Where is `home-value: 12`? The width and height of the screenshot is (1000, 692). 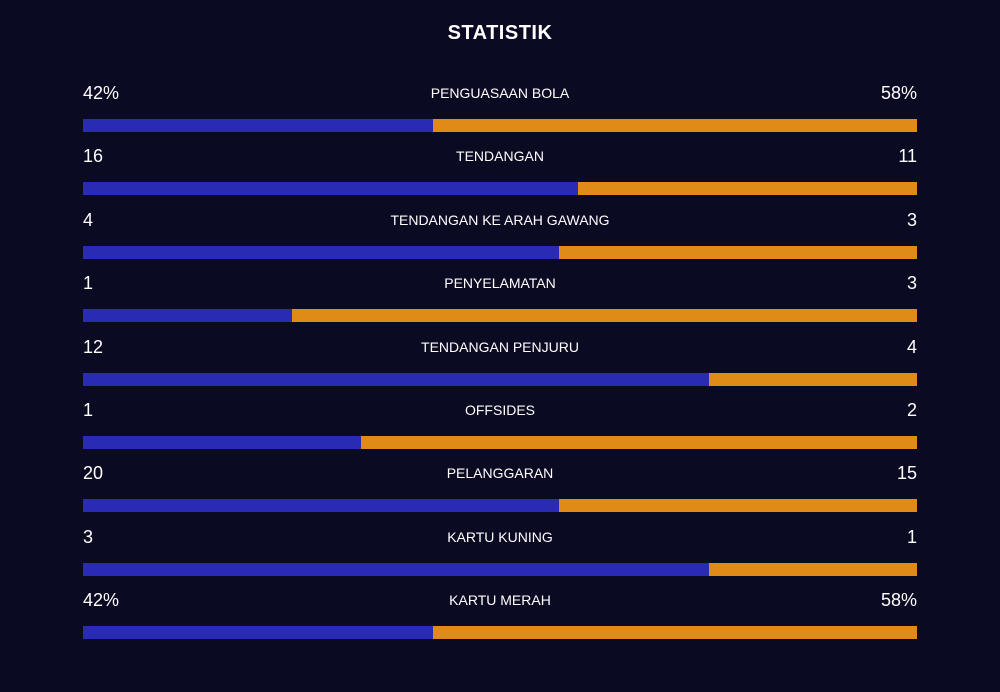
home-value: 12 is located at coordinates (93, 346).